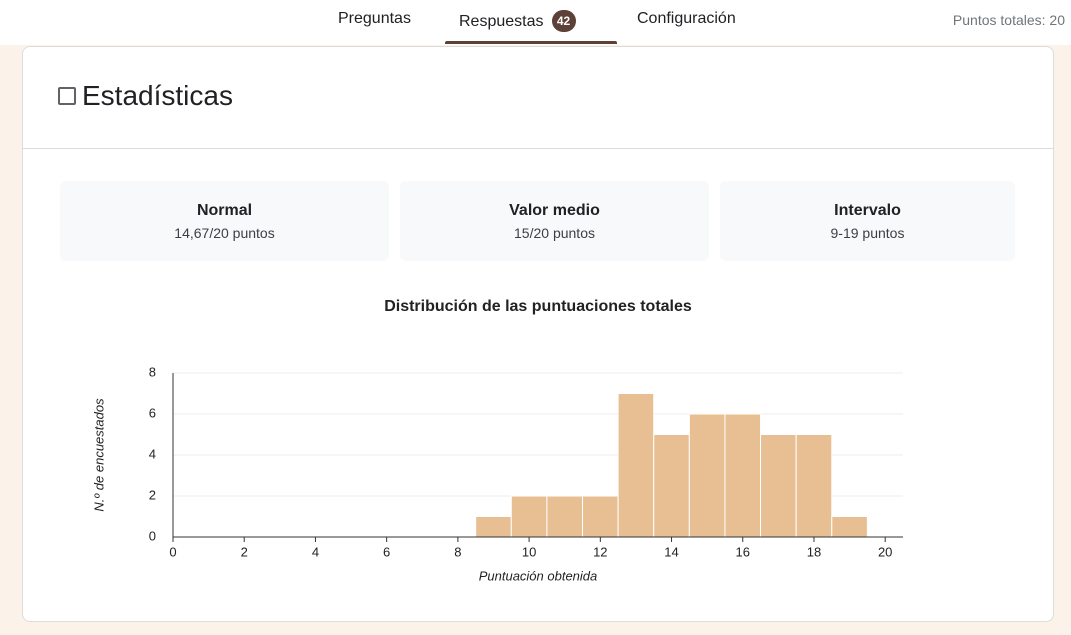  I want to click on x-tick-label: 20, so click(885, 551).